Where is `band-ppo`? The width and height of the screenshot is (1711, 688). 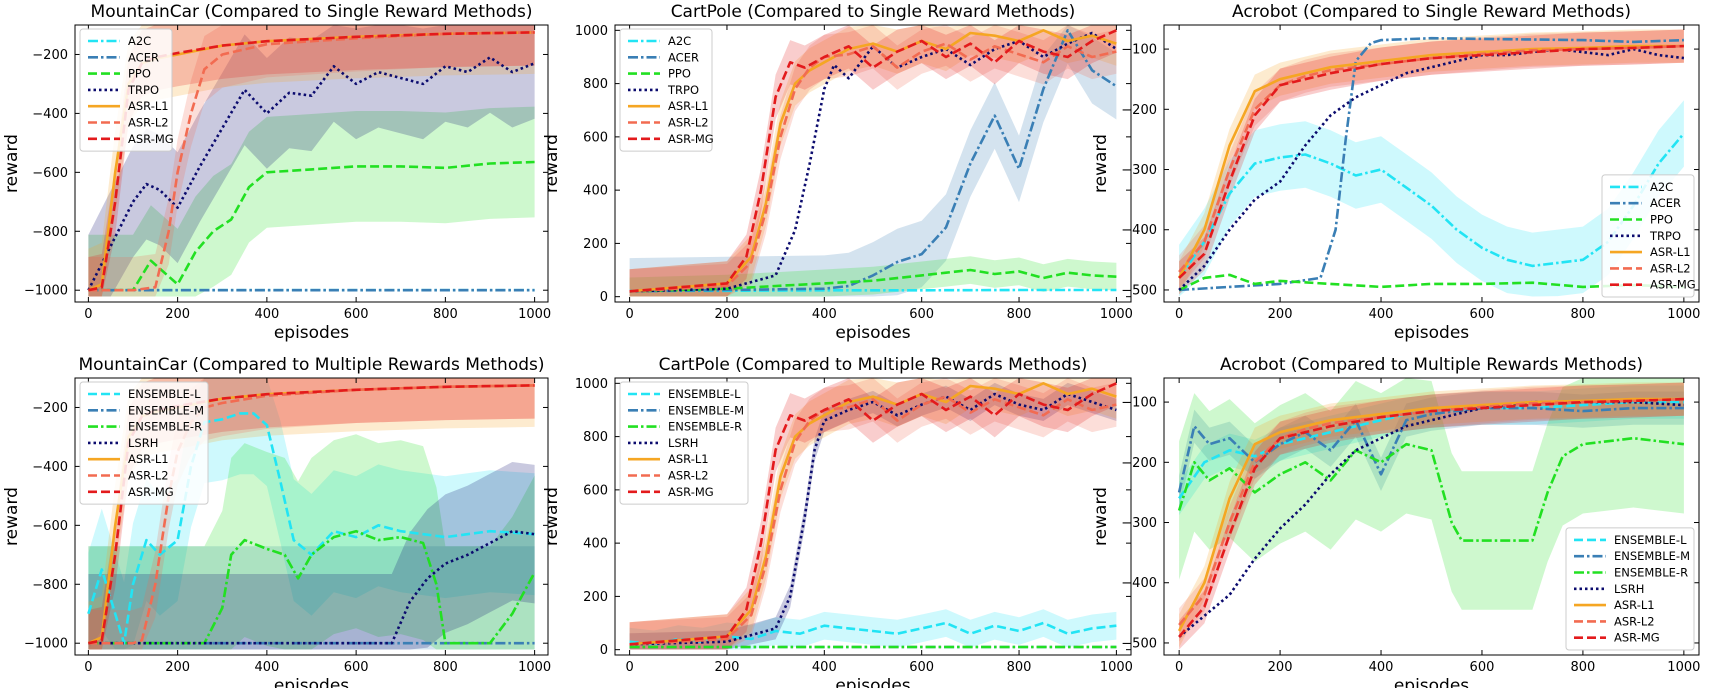
band-ppo is located at coordinates (311, 201).